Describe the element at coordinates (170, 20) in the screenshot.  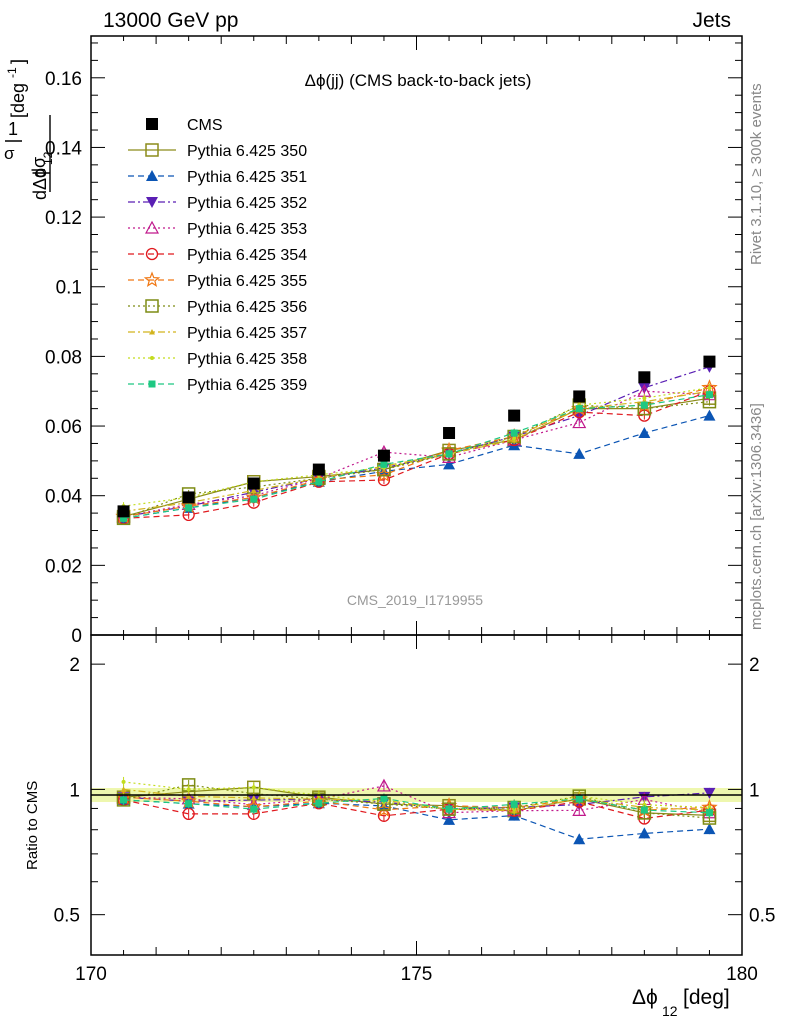
I see `header-left-label: 13000 GeV pp` at that location.